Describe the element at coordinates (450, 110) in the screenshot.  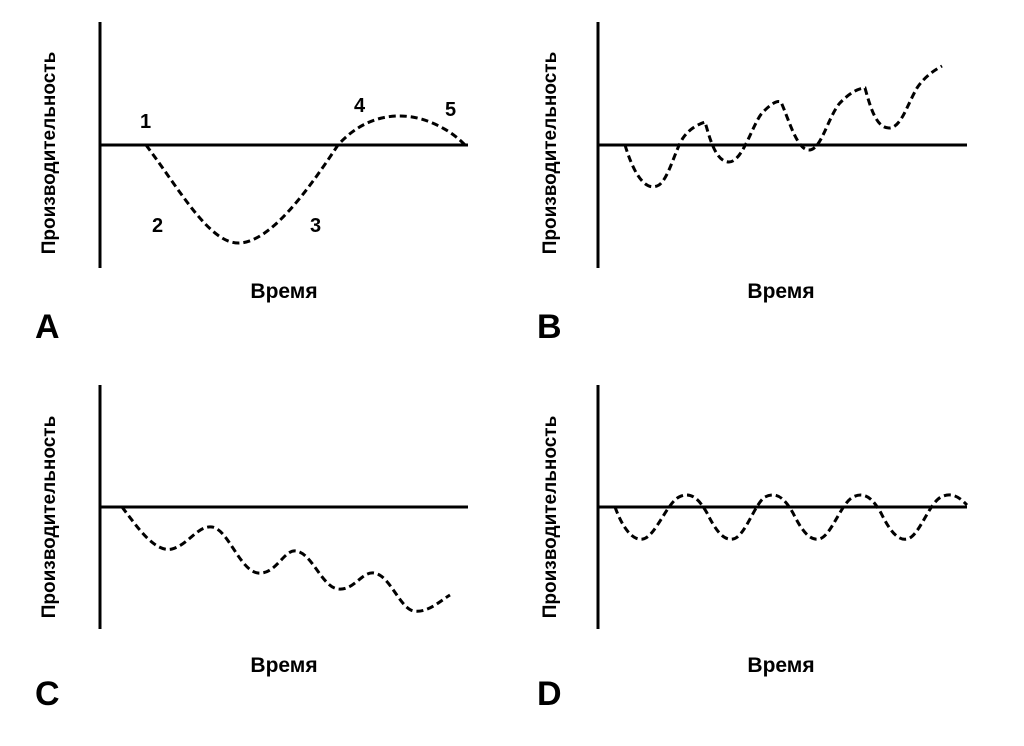
I see `panel-a-marker-5: 5` at that location.